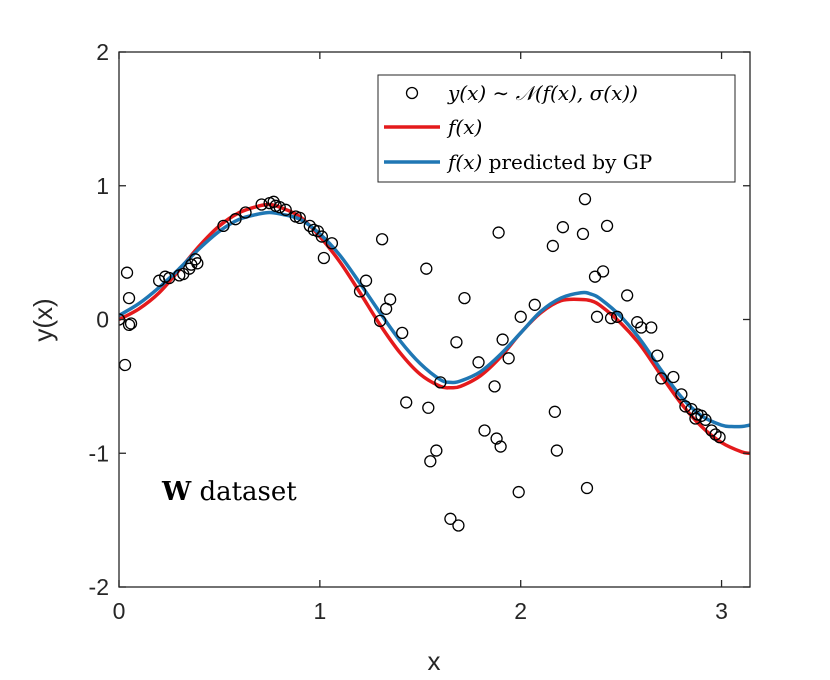 Image resolution: width=830 pixels, height=680 pixels. Describe the element at coordinates (721, 611) in the screenshot. I see `x-tick-label: 3` at that location.